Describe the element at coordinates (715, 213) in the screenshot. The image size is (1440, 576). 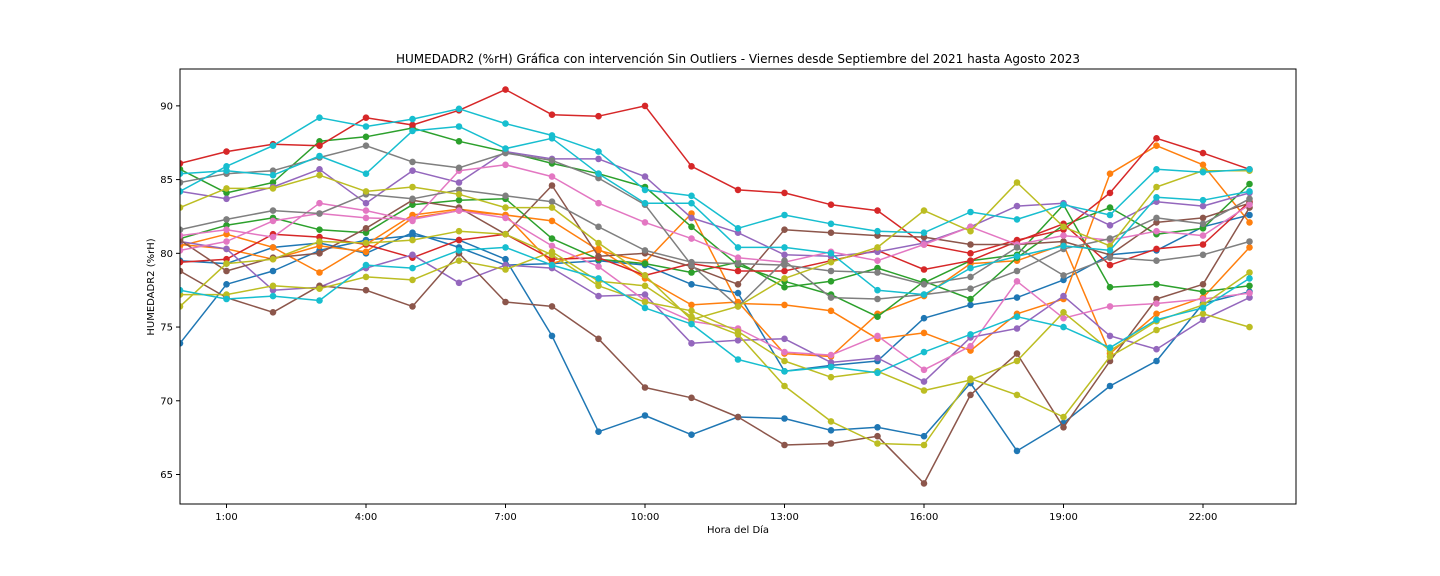
I see `series-line` at that location.